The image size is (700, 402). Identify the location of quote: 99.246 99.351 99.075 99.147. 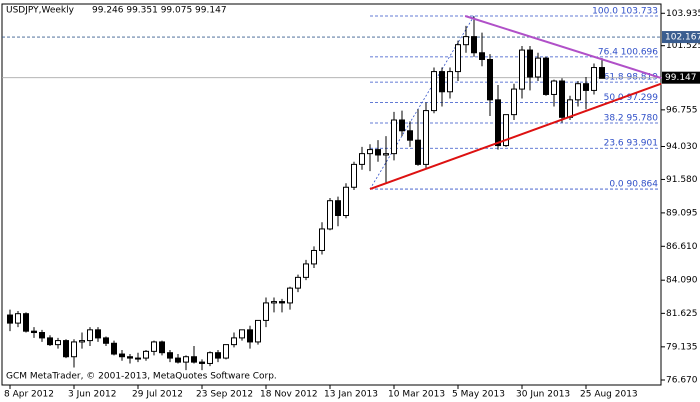
(159, 11).